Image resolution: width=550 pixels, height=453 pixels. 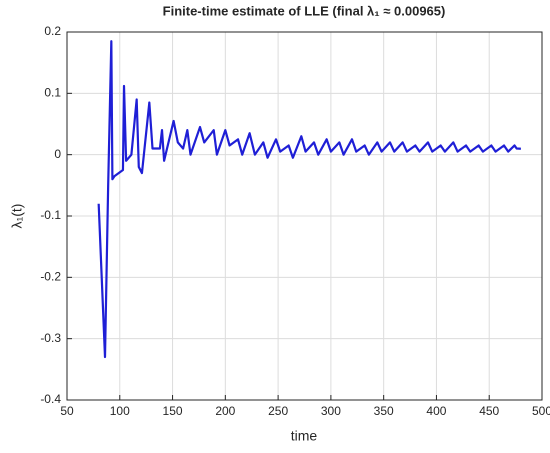 What do you see at coordinates (120, 411) in the screenshot?
I see `x-tick-label: 100` at bounding box center [120, 411].